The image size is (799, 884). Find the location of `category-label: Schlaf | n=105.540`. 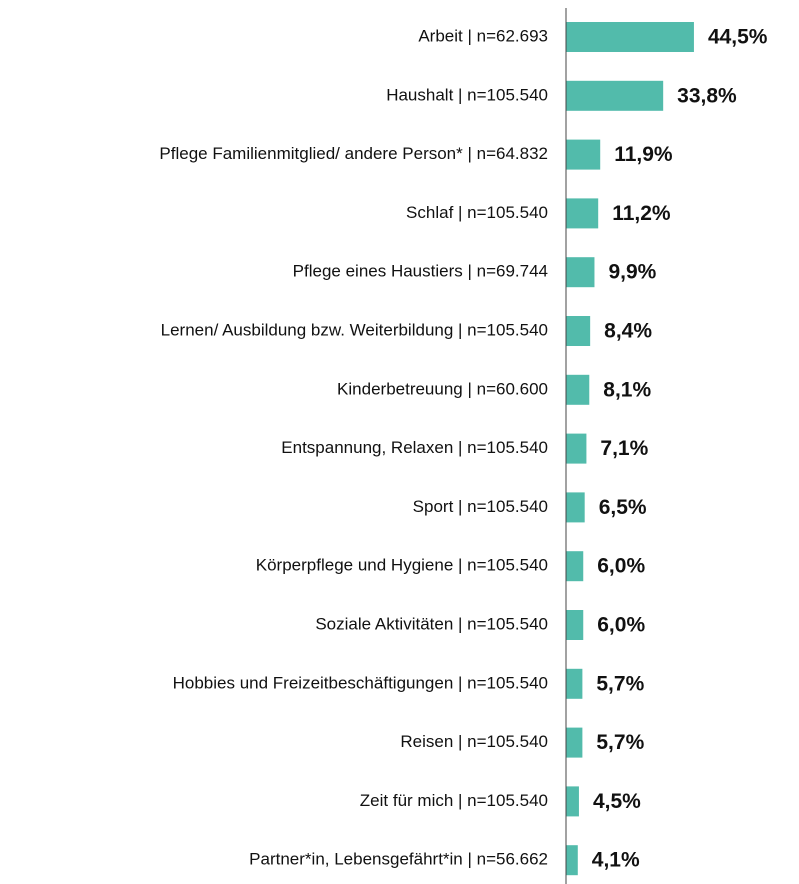

category-label: Schlaf | n=105.540 is located at coordinates (477, 212).